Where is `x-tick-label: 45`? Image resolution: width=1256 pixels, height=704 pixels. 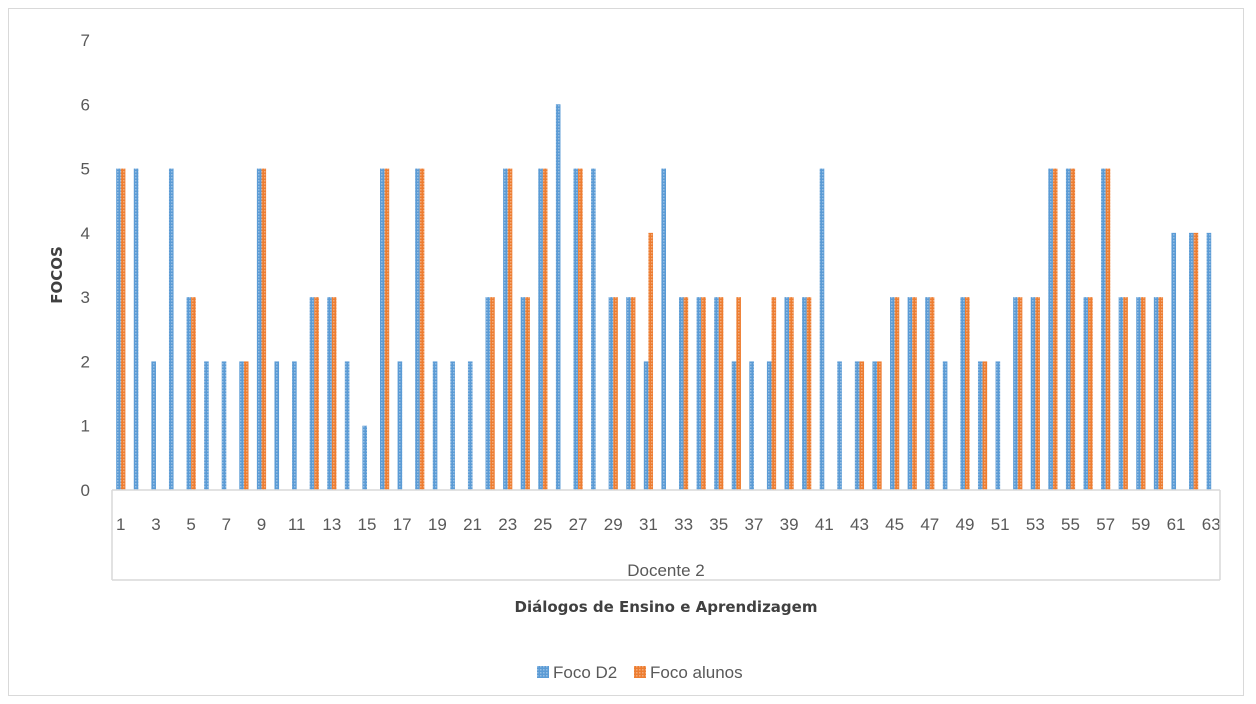 x-tick-label: 45 is located at coordinates (894, 524).